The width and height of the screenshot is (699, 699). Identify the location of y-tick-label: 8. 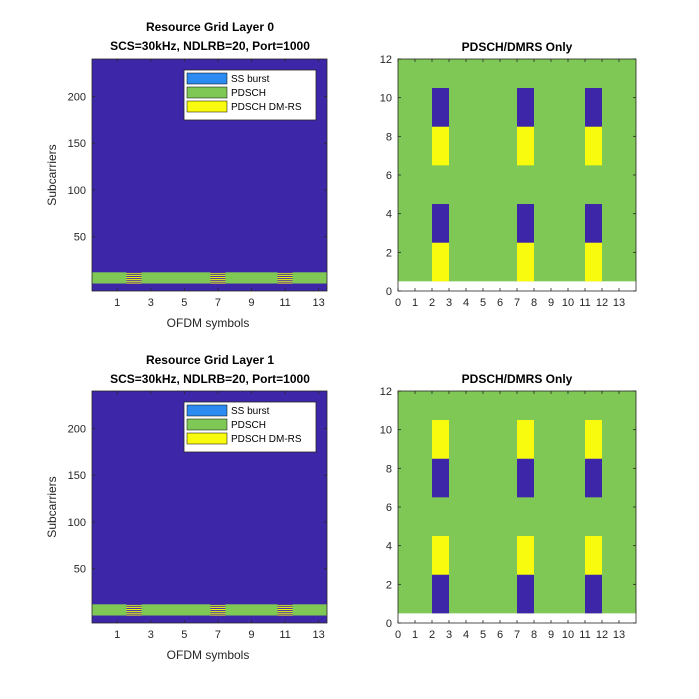
(389, 469).